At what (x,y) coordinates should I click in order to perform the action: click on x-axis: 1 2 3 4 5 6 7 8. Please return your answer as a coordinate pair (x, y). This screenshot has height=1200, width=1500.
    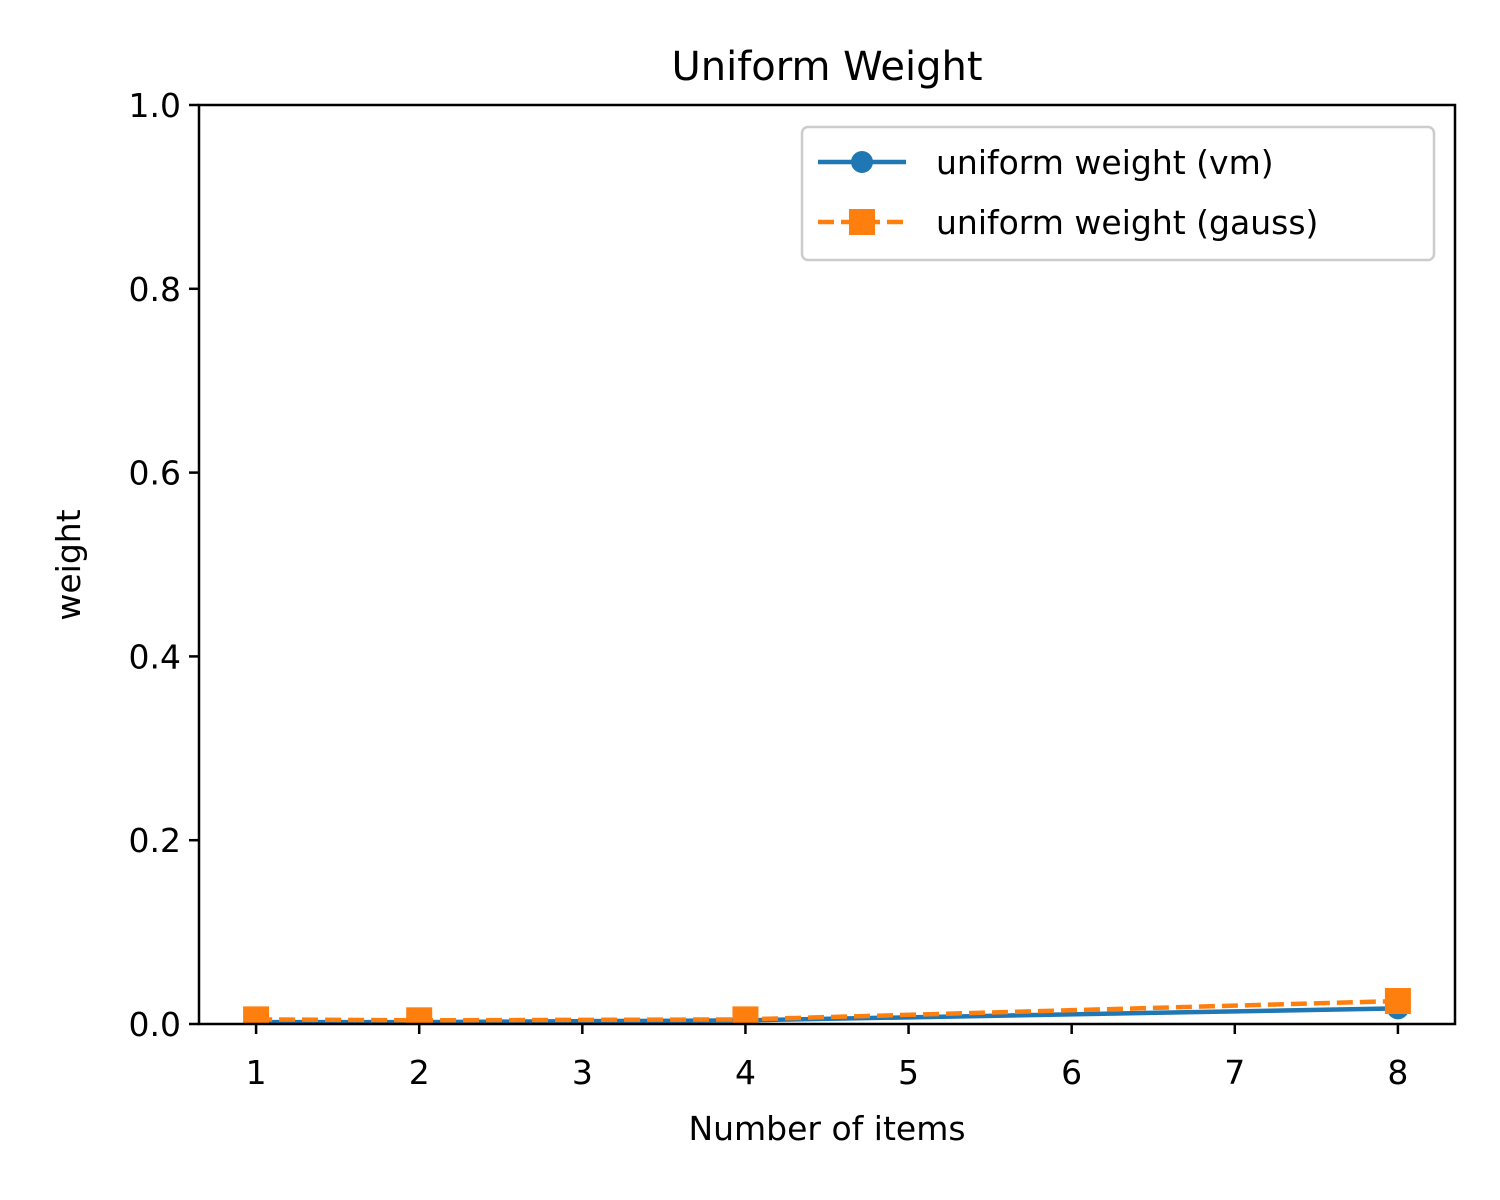
    Looking at the image, I should click on (827, 1058).